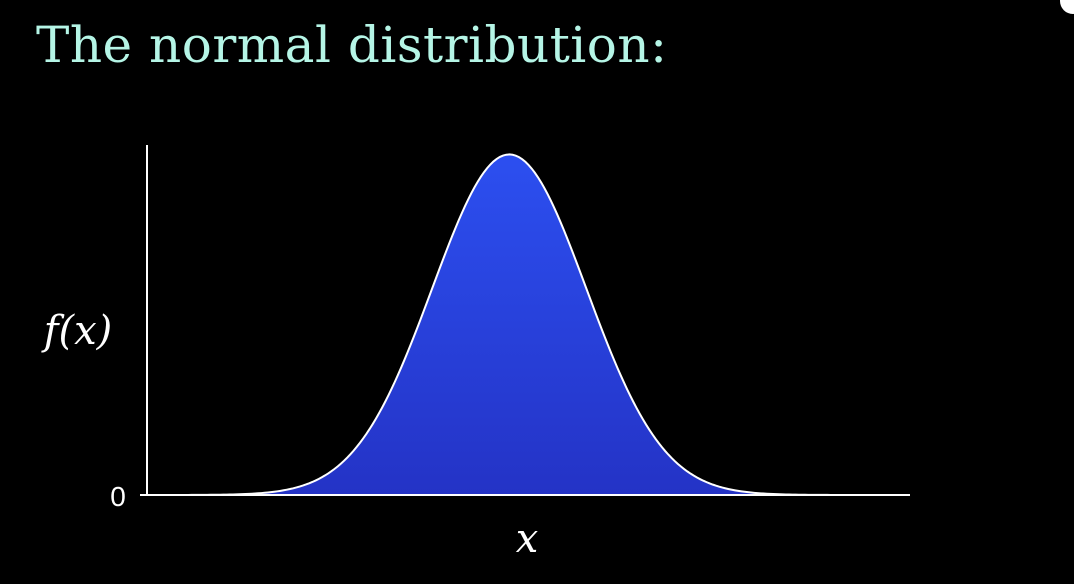 The width and height of the screenshot is (1074, 584). What do you see at coordinates (118, 496) in the screenshot?
I see `y-tick-label: 0` at bounding box center [118, 496].